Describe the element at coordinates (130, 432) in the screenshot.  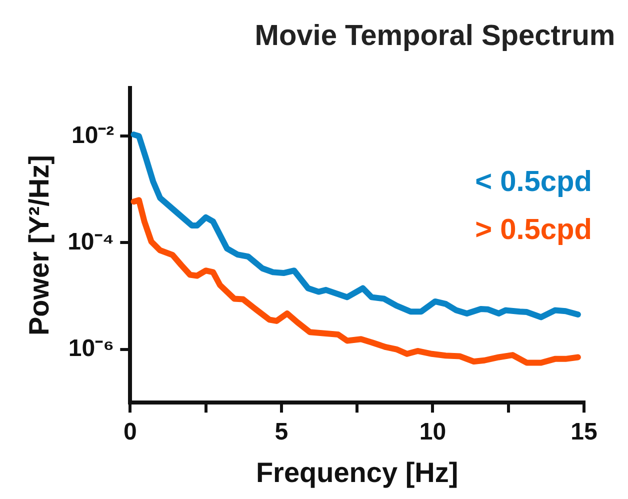
I see `x-tick-label: 0` at that location.